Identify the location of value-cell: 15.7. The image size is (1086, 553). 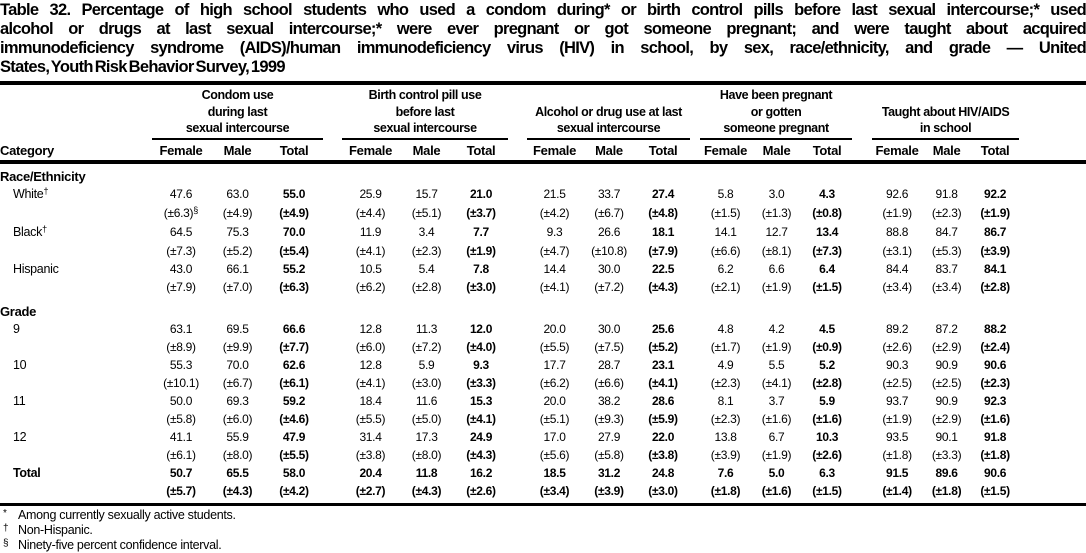
(426, 194).